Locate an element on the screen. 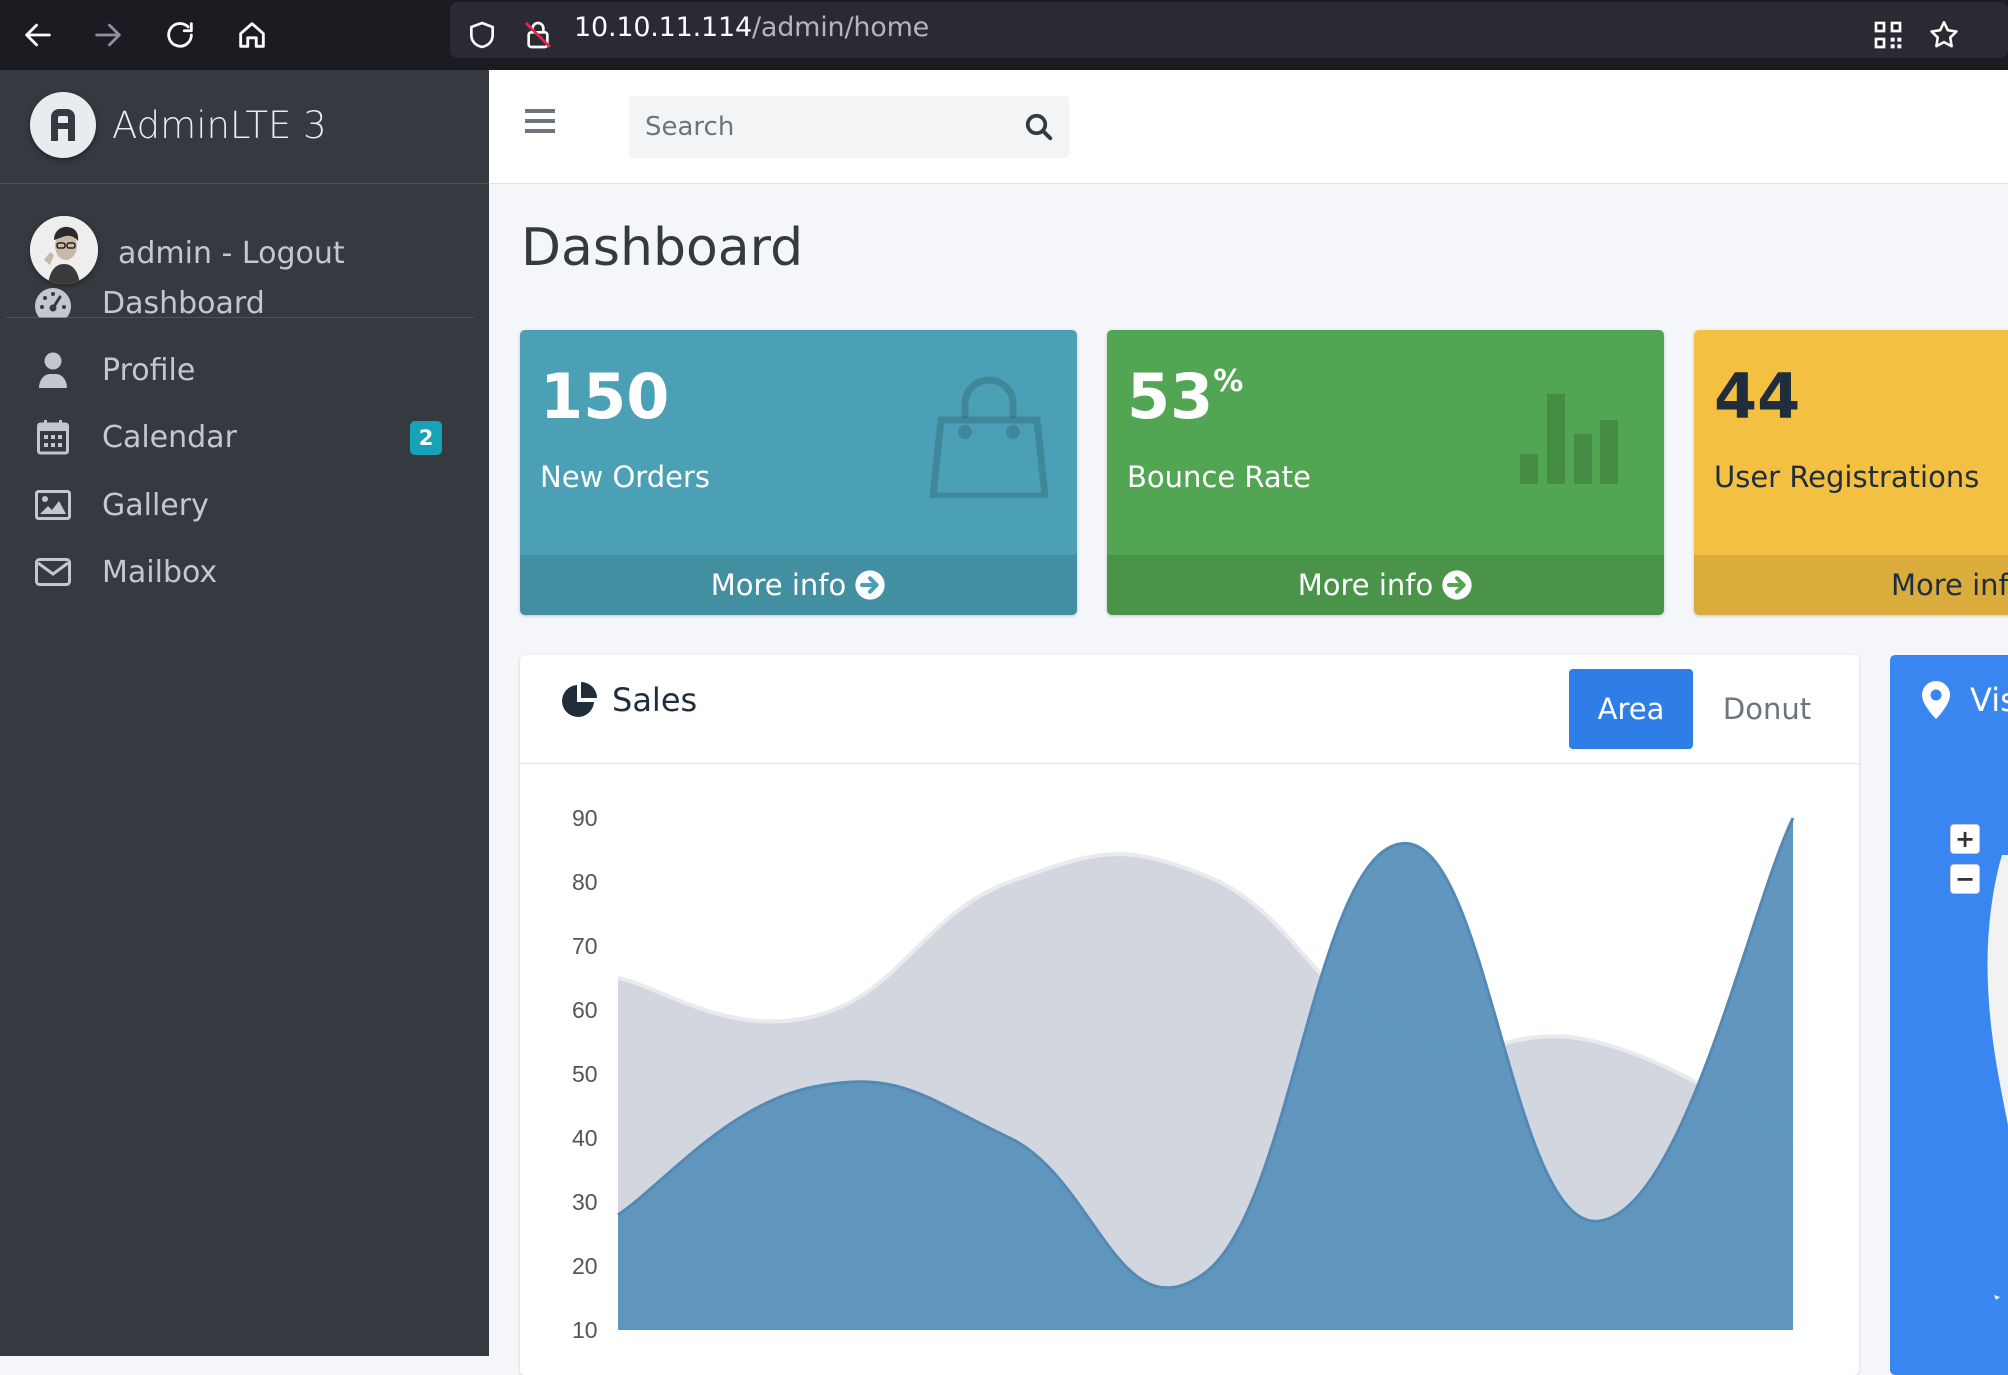 Image resolution: width=2008 pixels, height=1375 pixels. qr-code-icon is located at coordinates (1888, 35).